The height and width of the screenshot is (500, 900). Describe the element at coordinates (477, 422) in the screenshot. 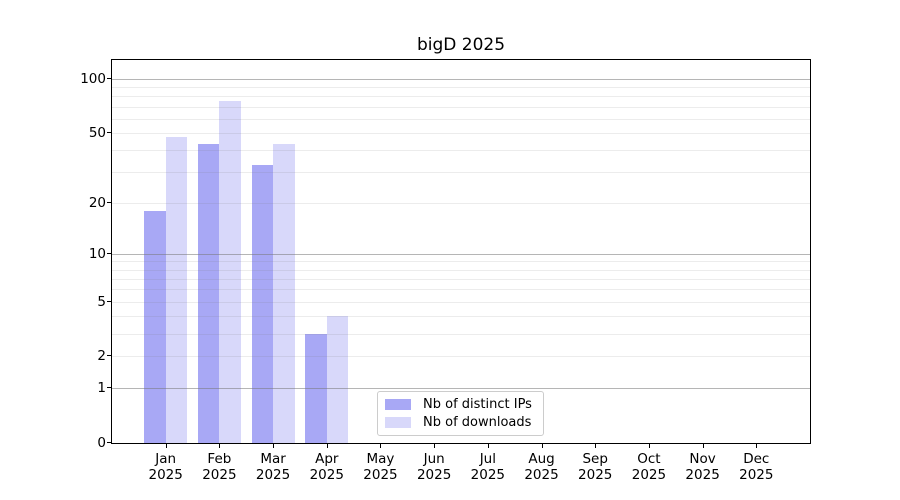

I see `legend-label-downloads: Nb of downloads` at that location.